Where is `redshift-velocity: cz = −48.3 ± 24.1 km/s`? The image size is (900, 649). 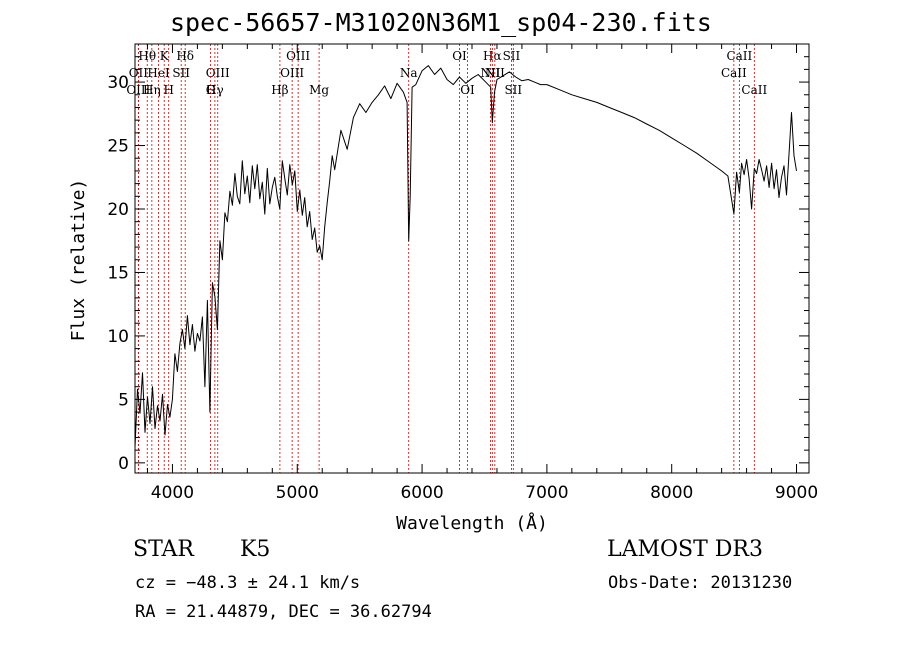
redshift-velocity: cz = −48.3 ± 24.1 km/s is located at coordinates (248, 583).